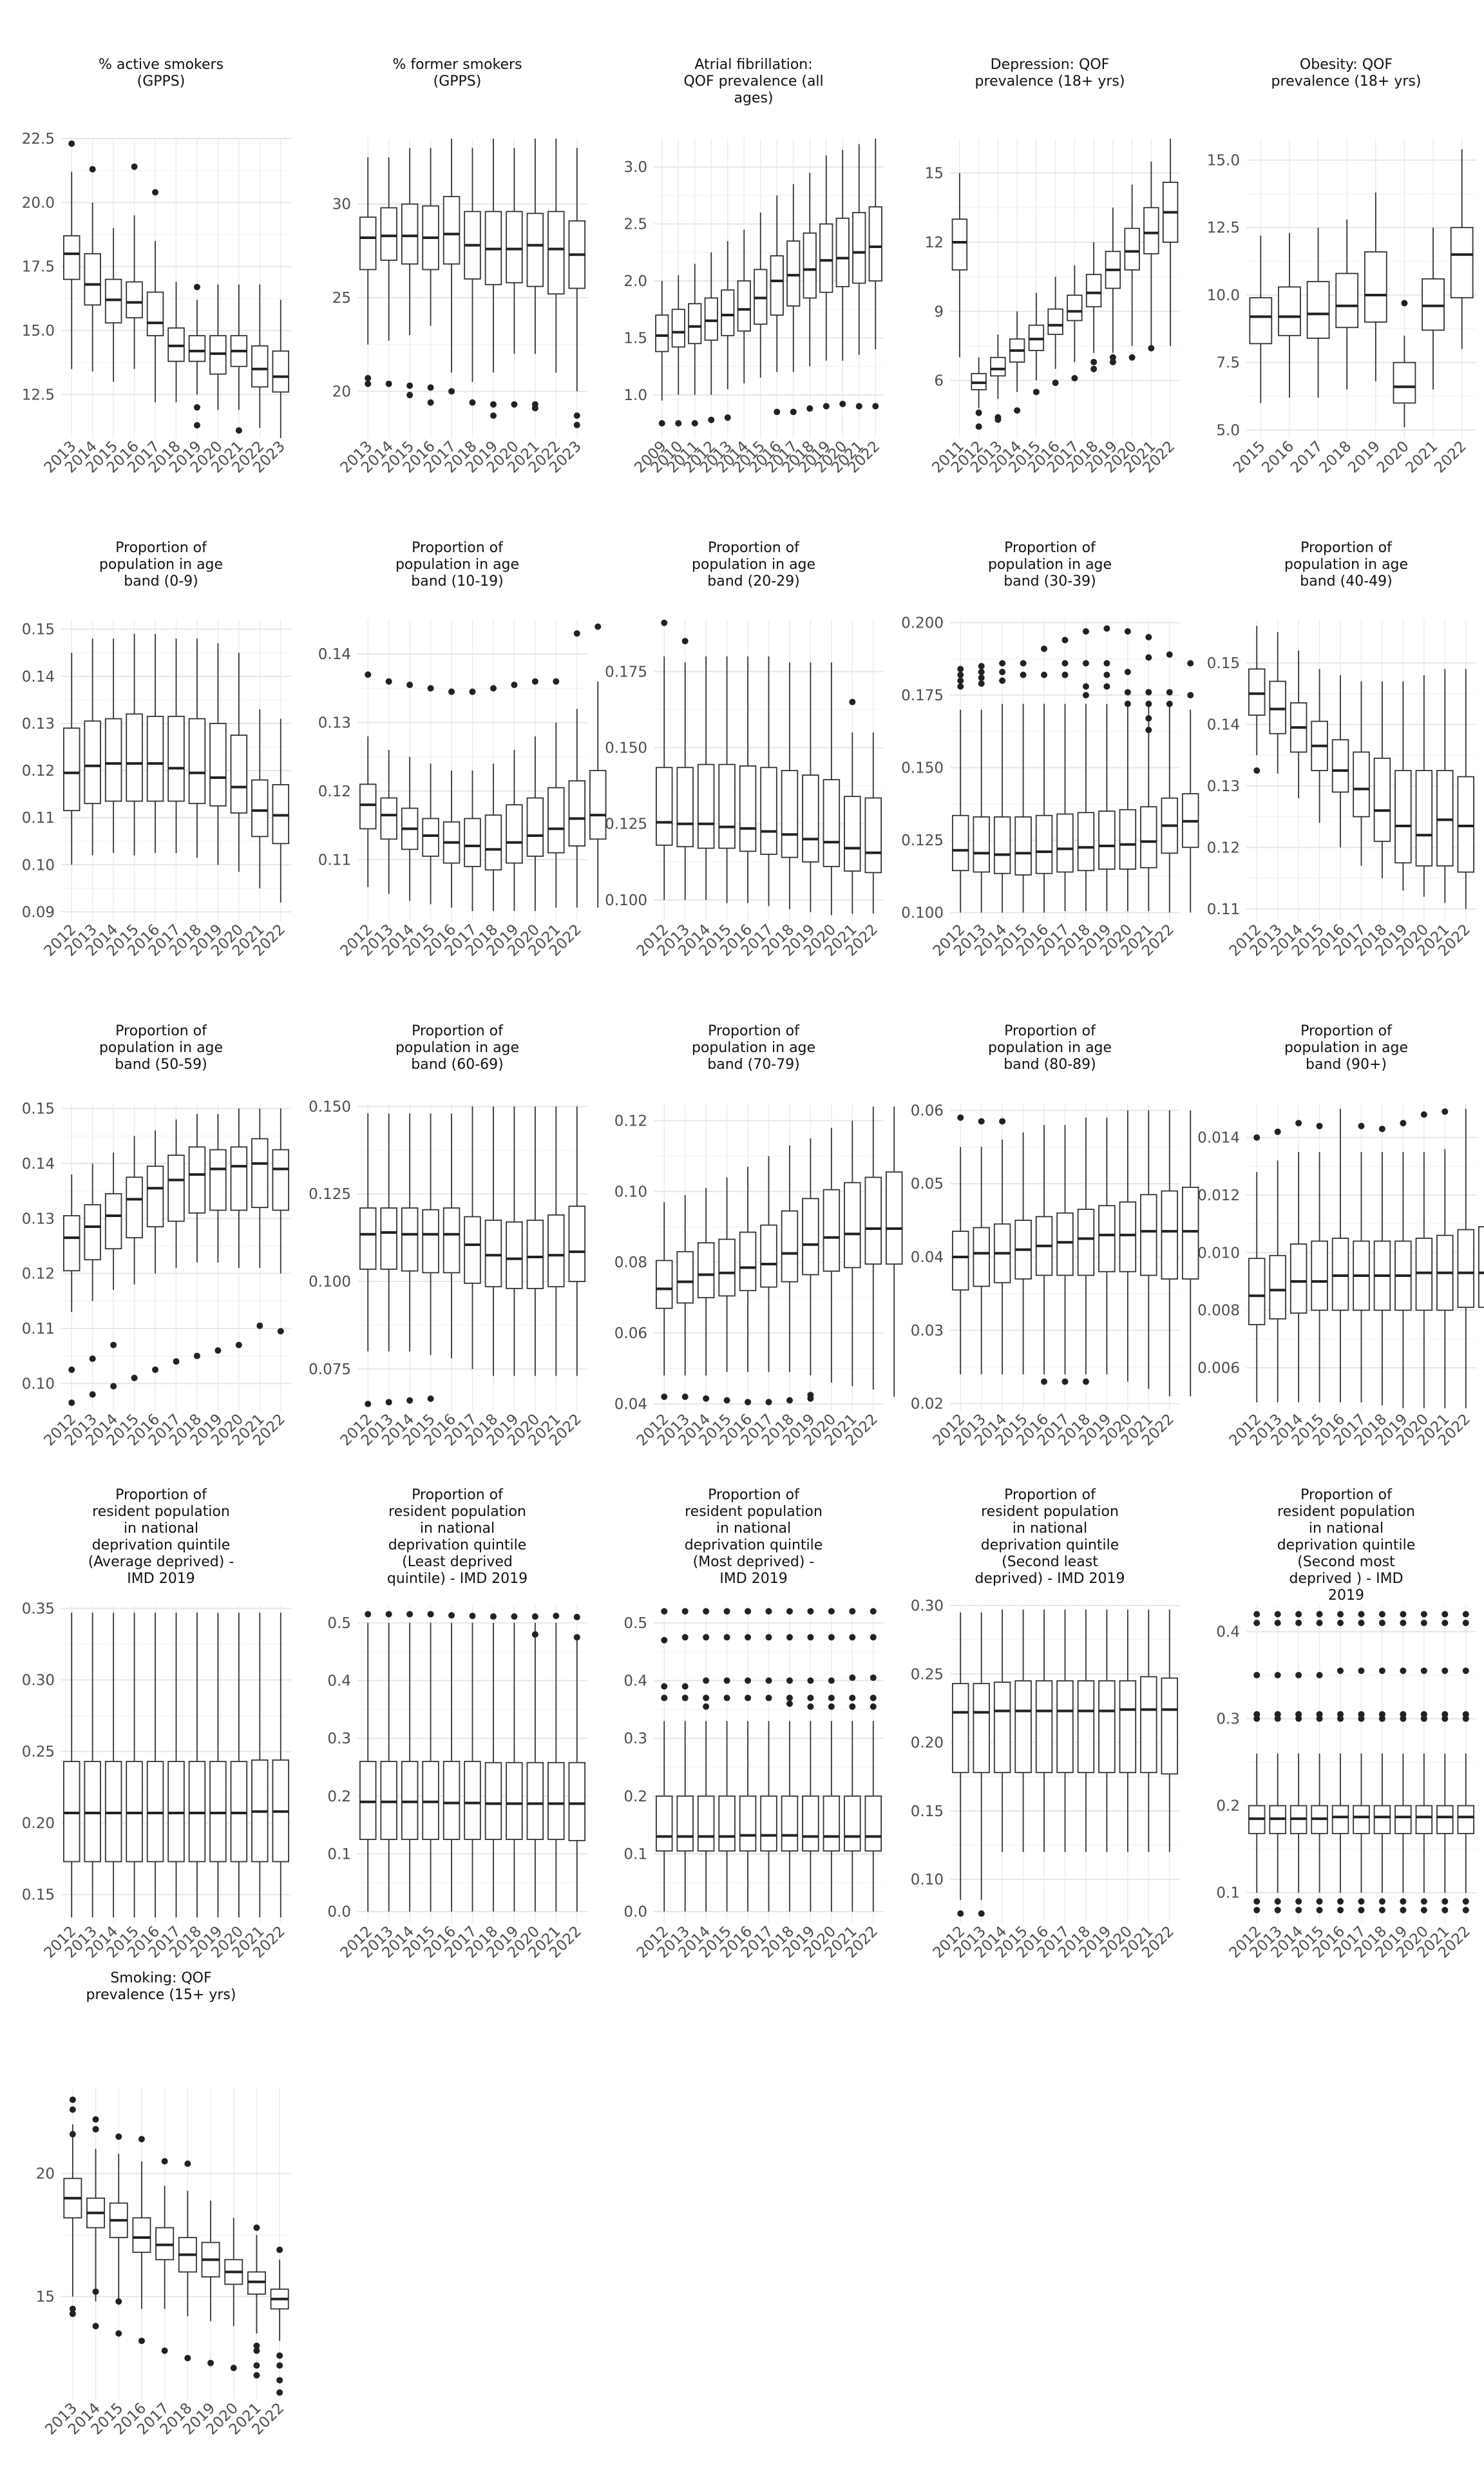  Describe the element at coordinates (626, 672) in the screenshot. I see `y-tick-label: 0.175` at that location.